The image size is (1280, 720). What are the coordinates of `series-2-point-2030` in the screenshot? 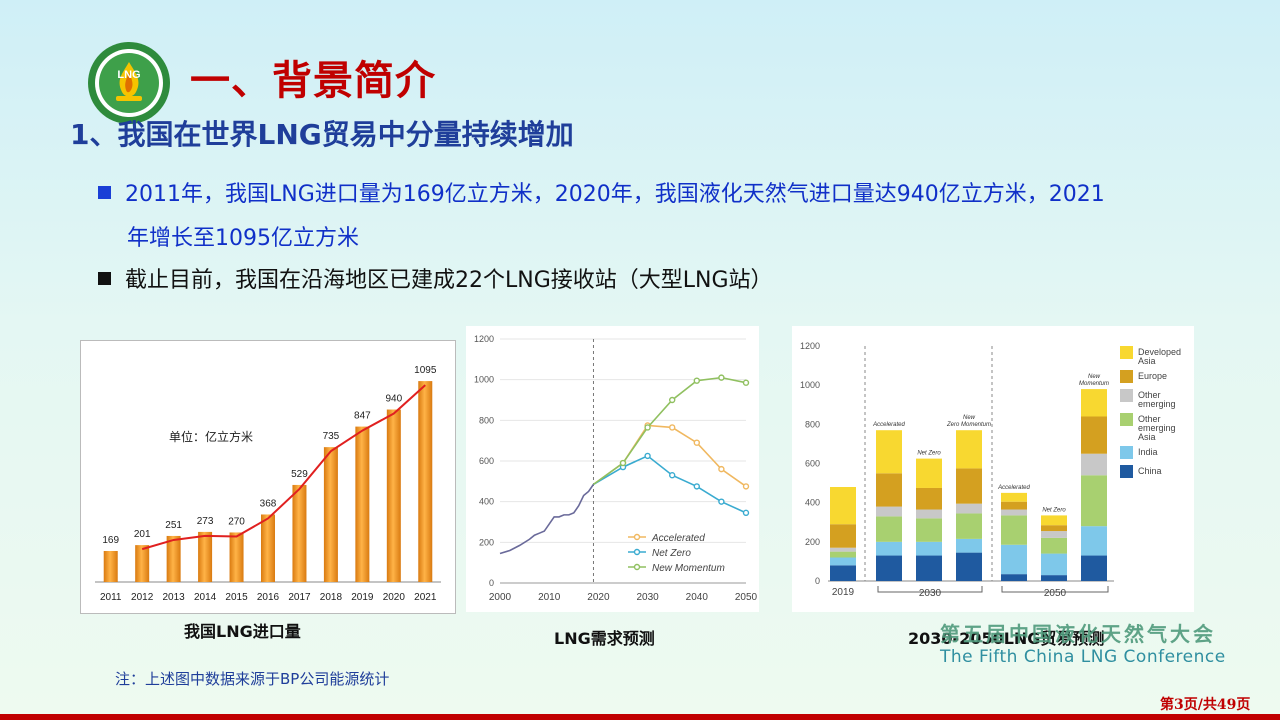 It's located at (647, 427).